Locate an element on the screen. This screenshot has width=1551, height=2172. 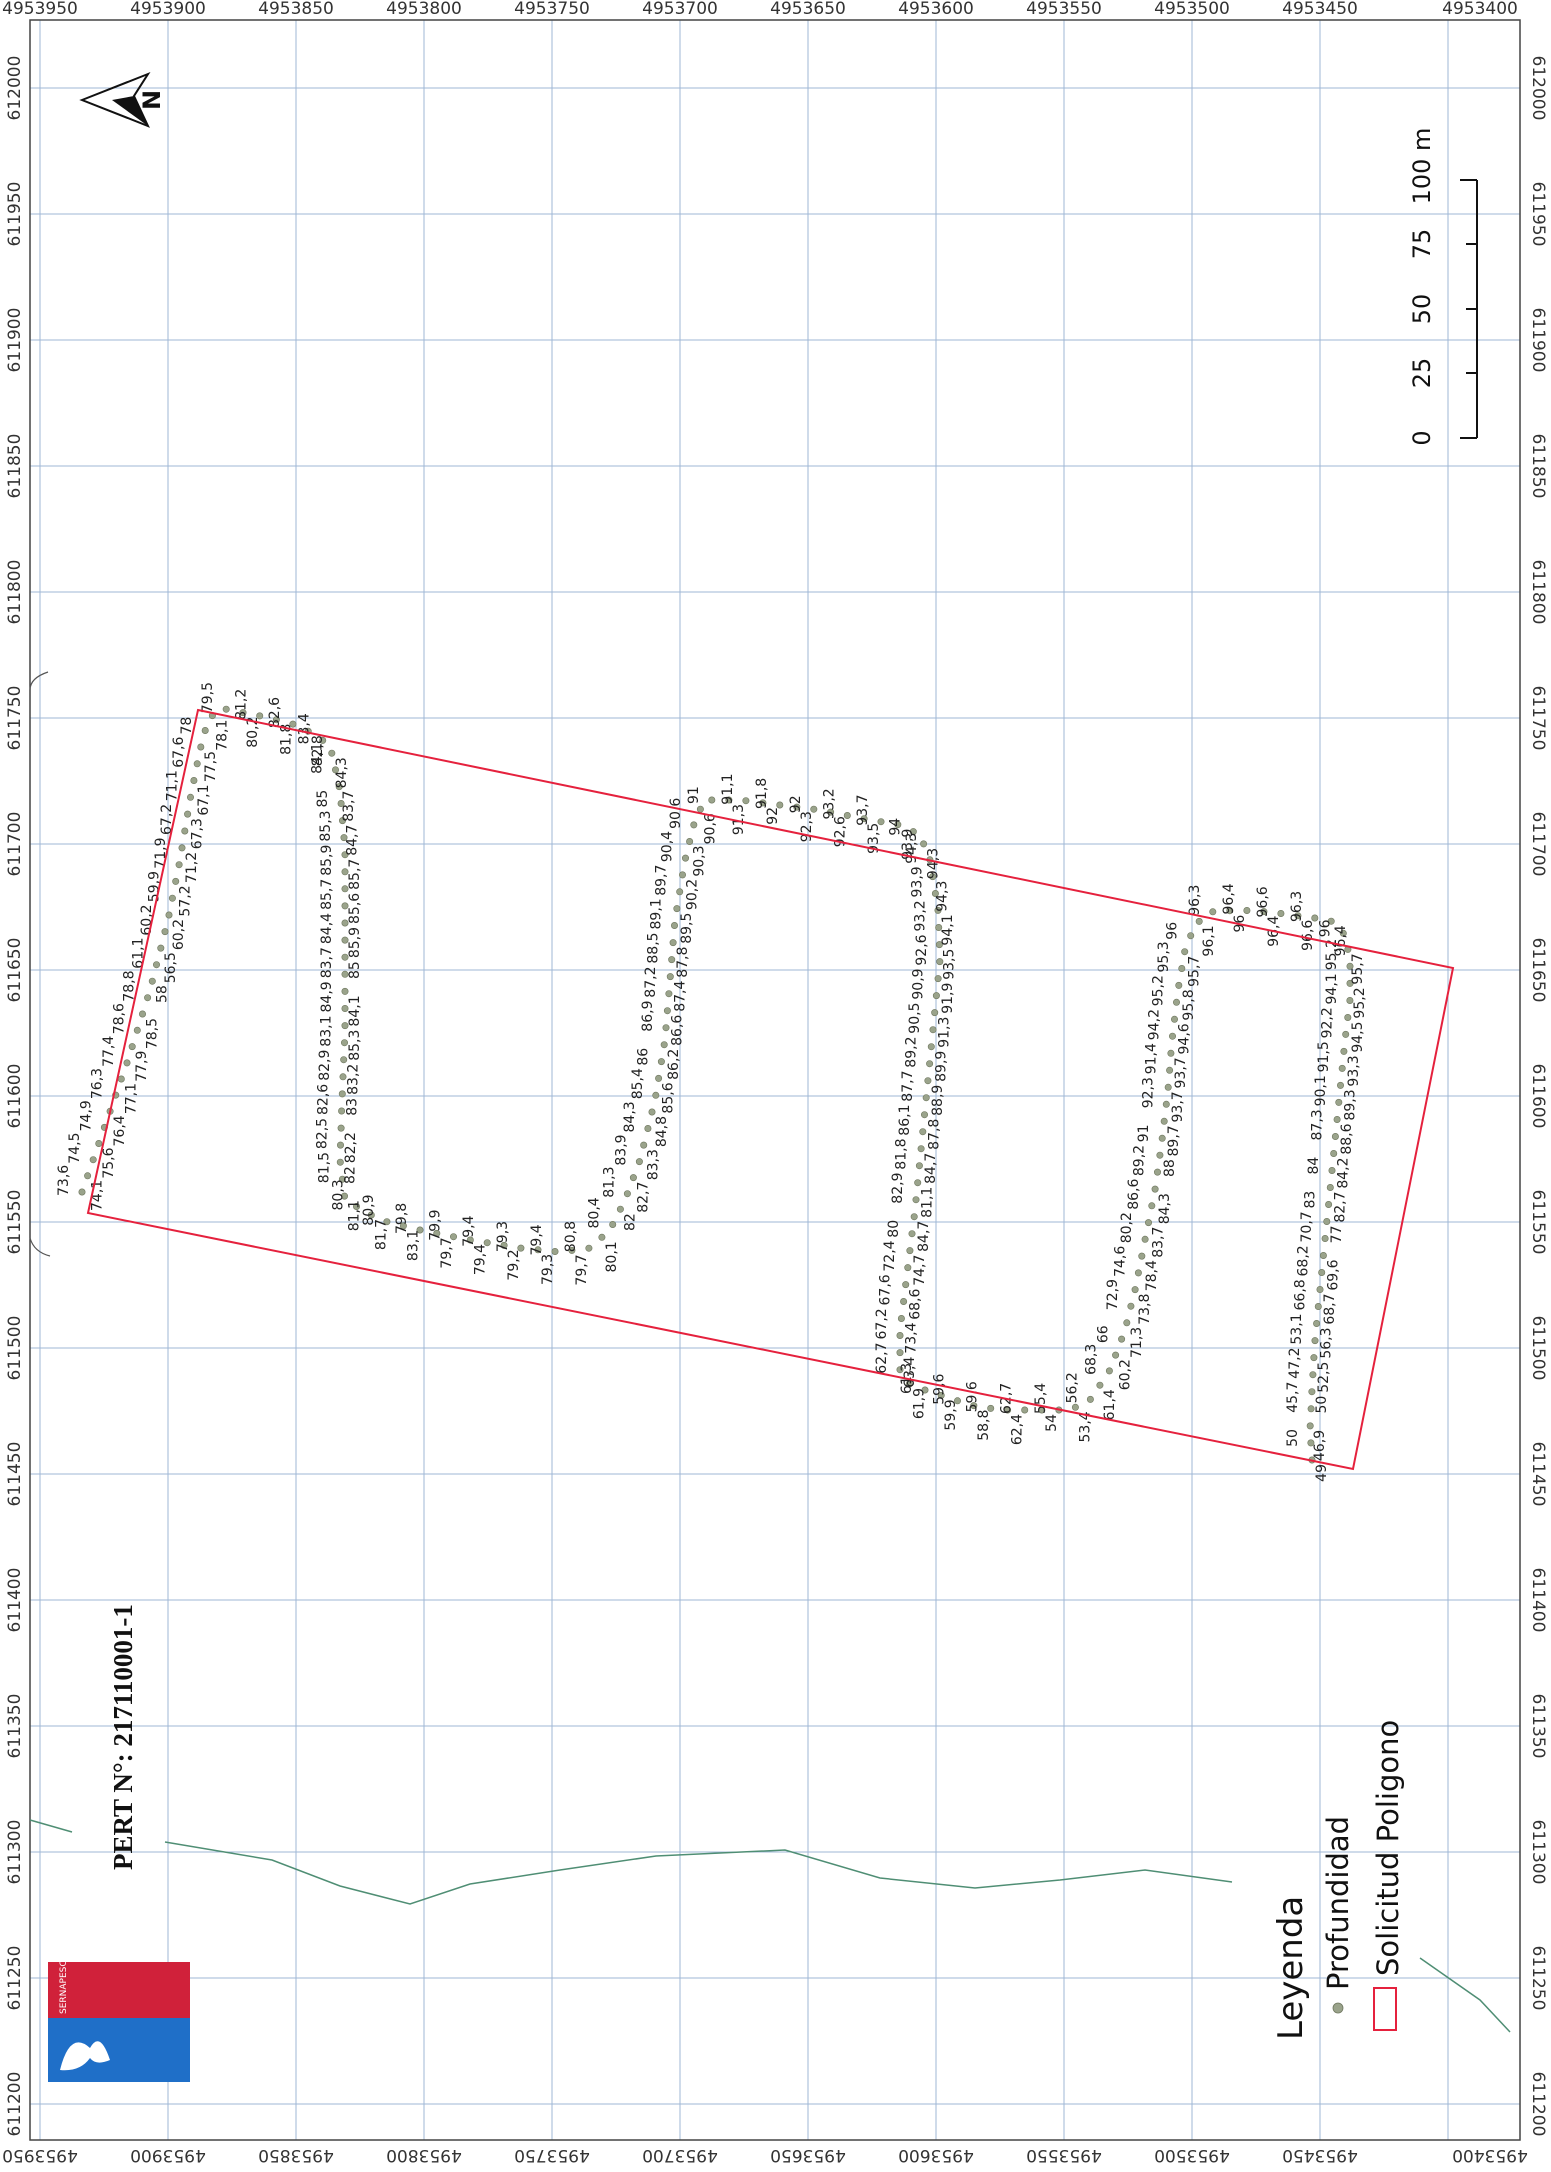
depth-label: 74,9 is located at coordinates (86, 1115).